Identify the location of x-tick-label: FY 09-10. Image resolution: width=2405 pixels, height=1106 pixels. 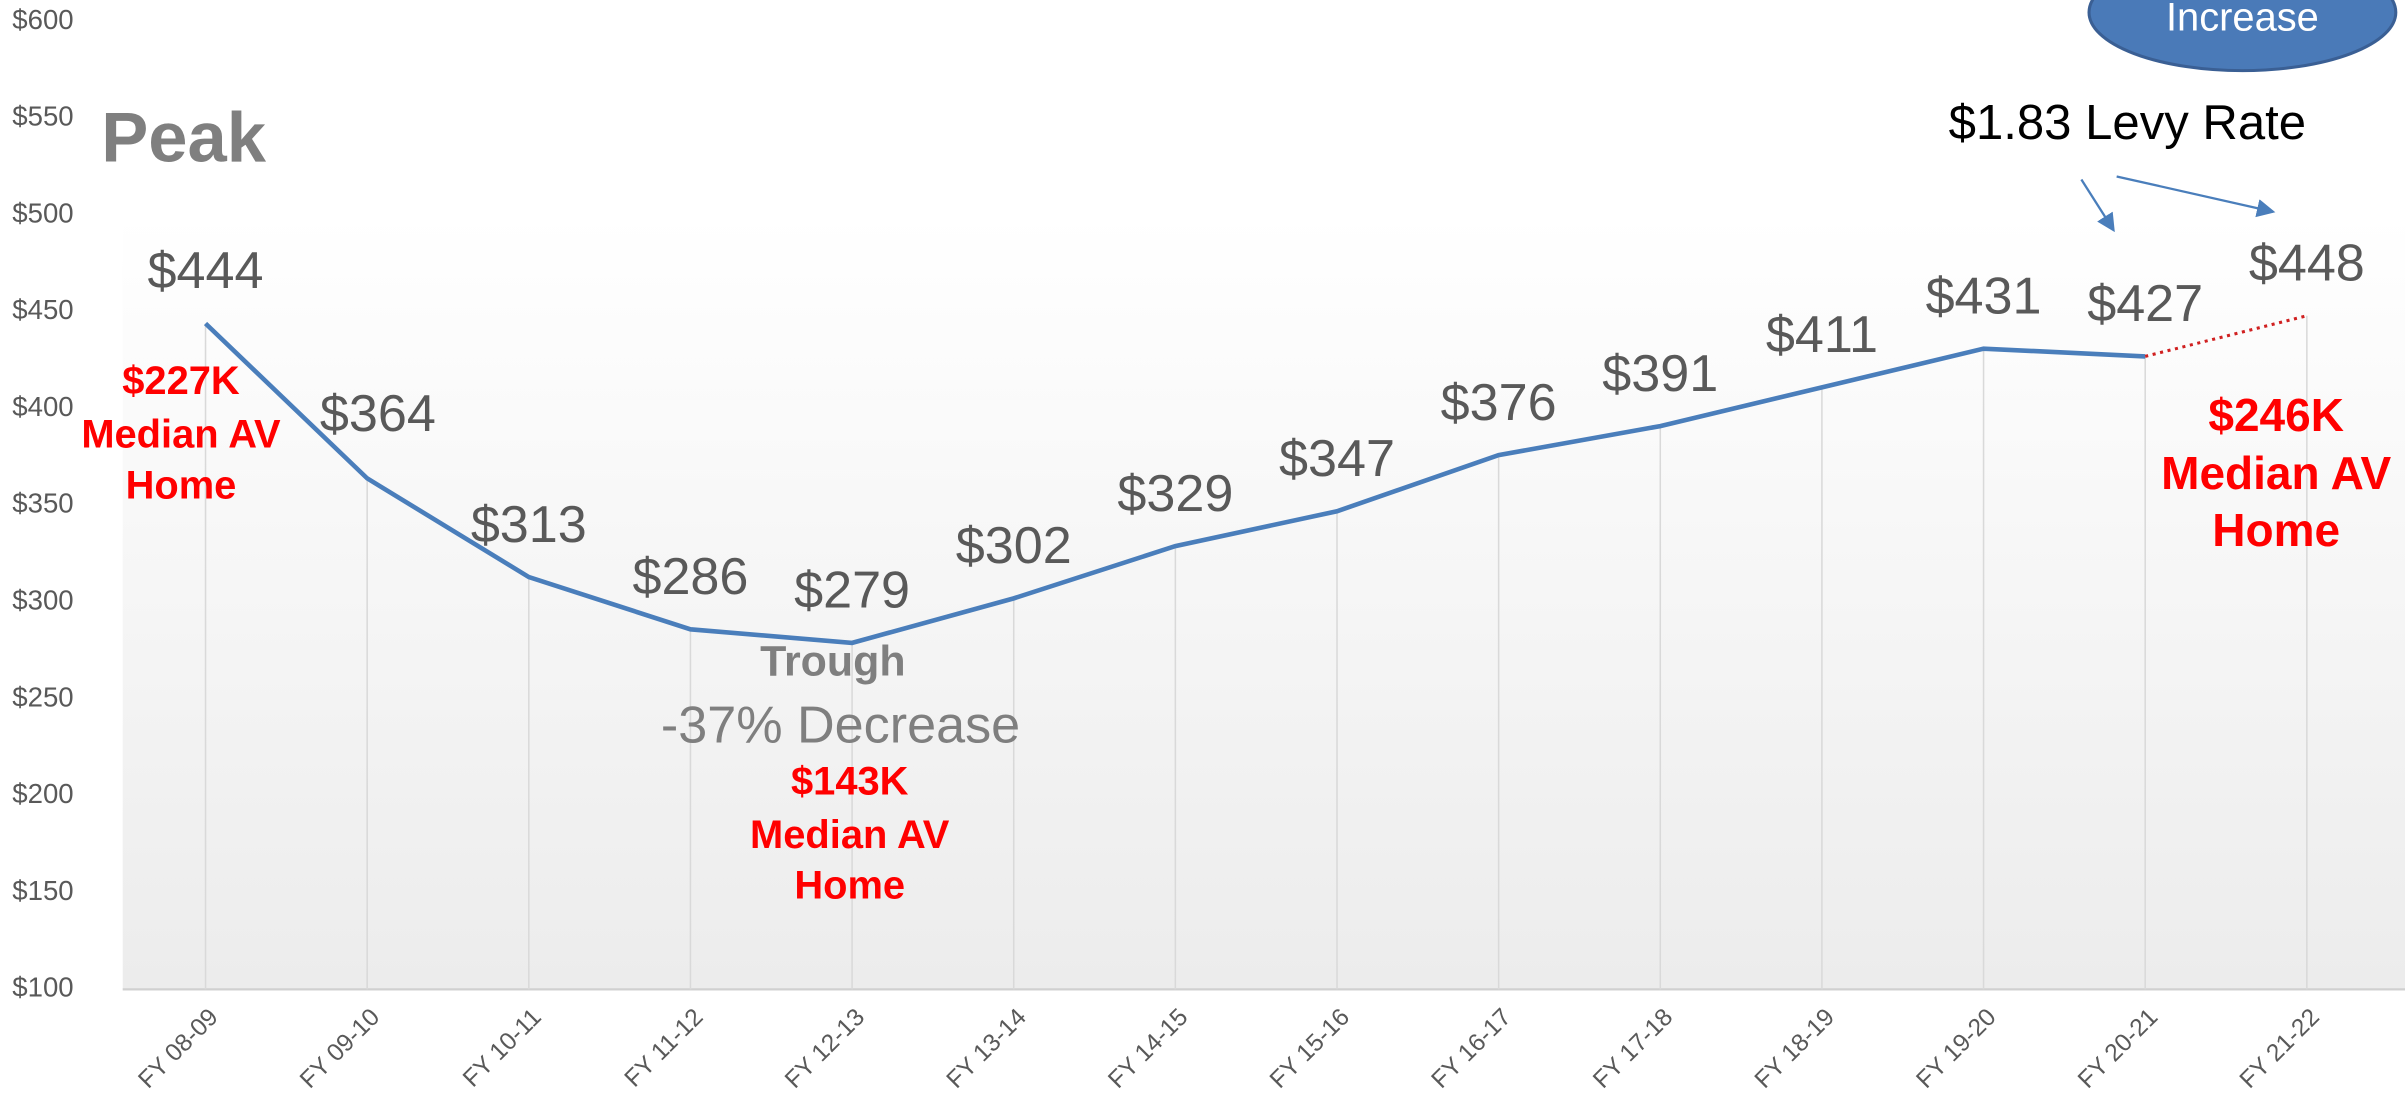
(340, 1049).